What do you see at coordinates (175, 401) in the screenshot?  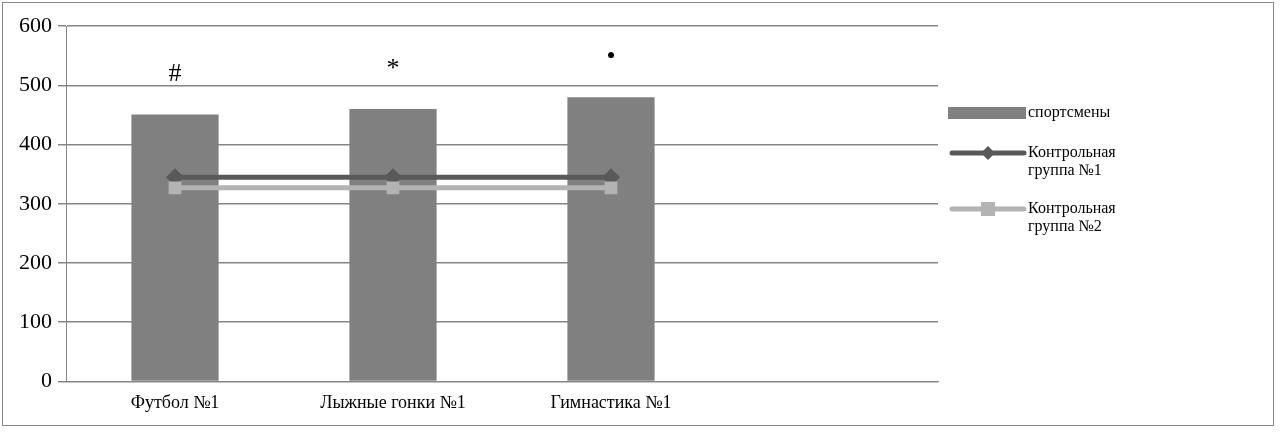 I see `x-tick-label: Футбол №1` at bounding box center [175, 401].